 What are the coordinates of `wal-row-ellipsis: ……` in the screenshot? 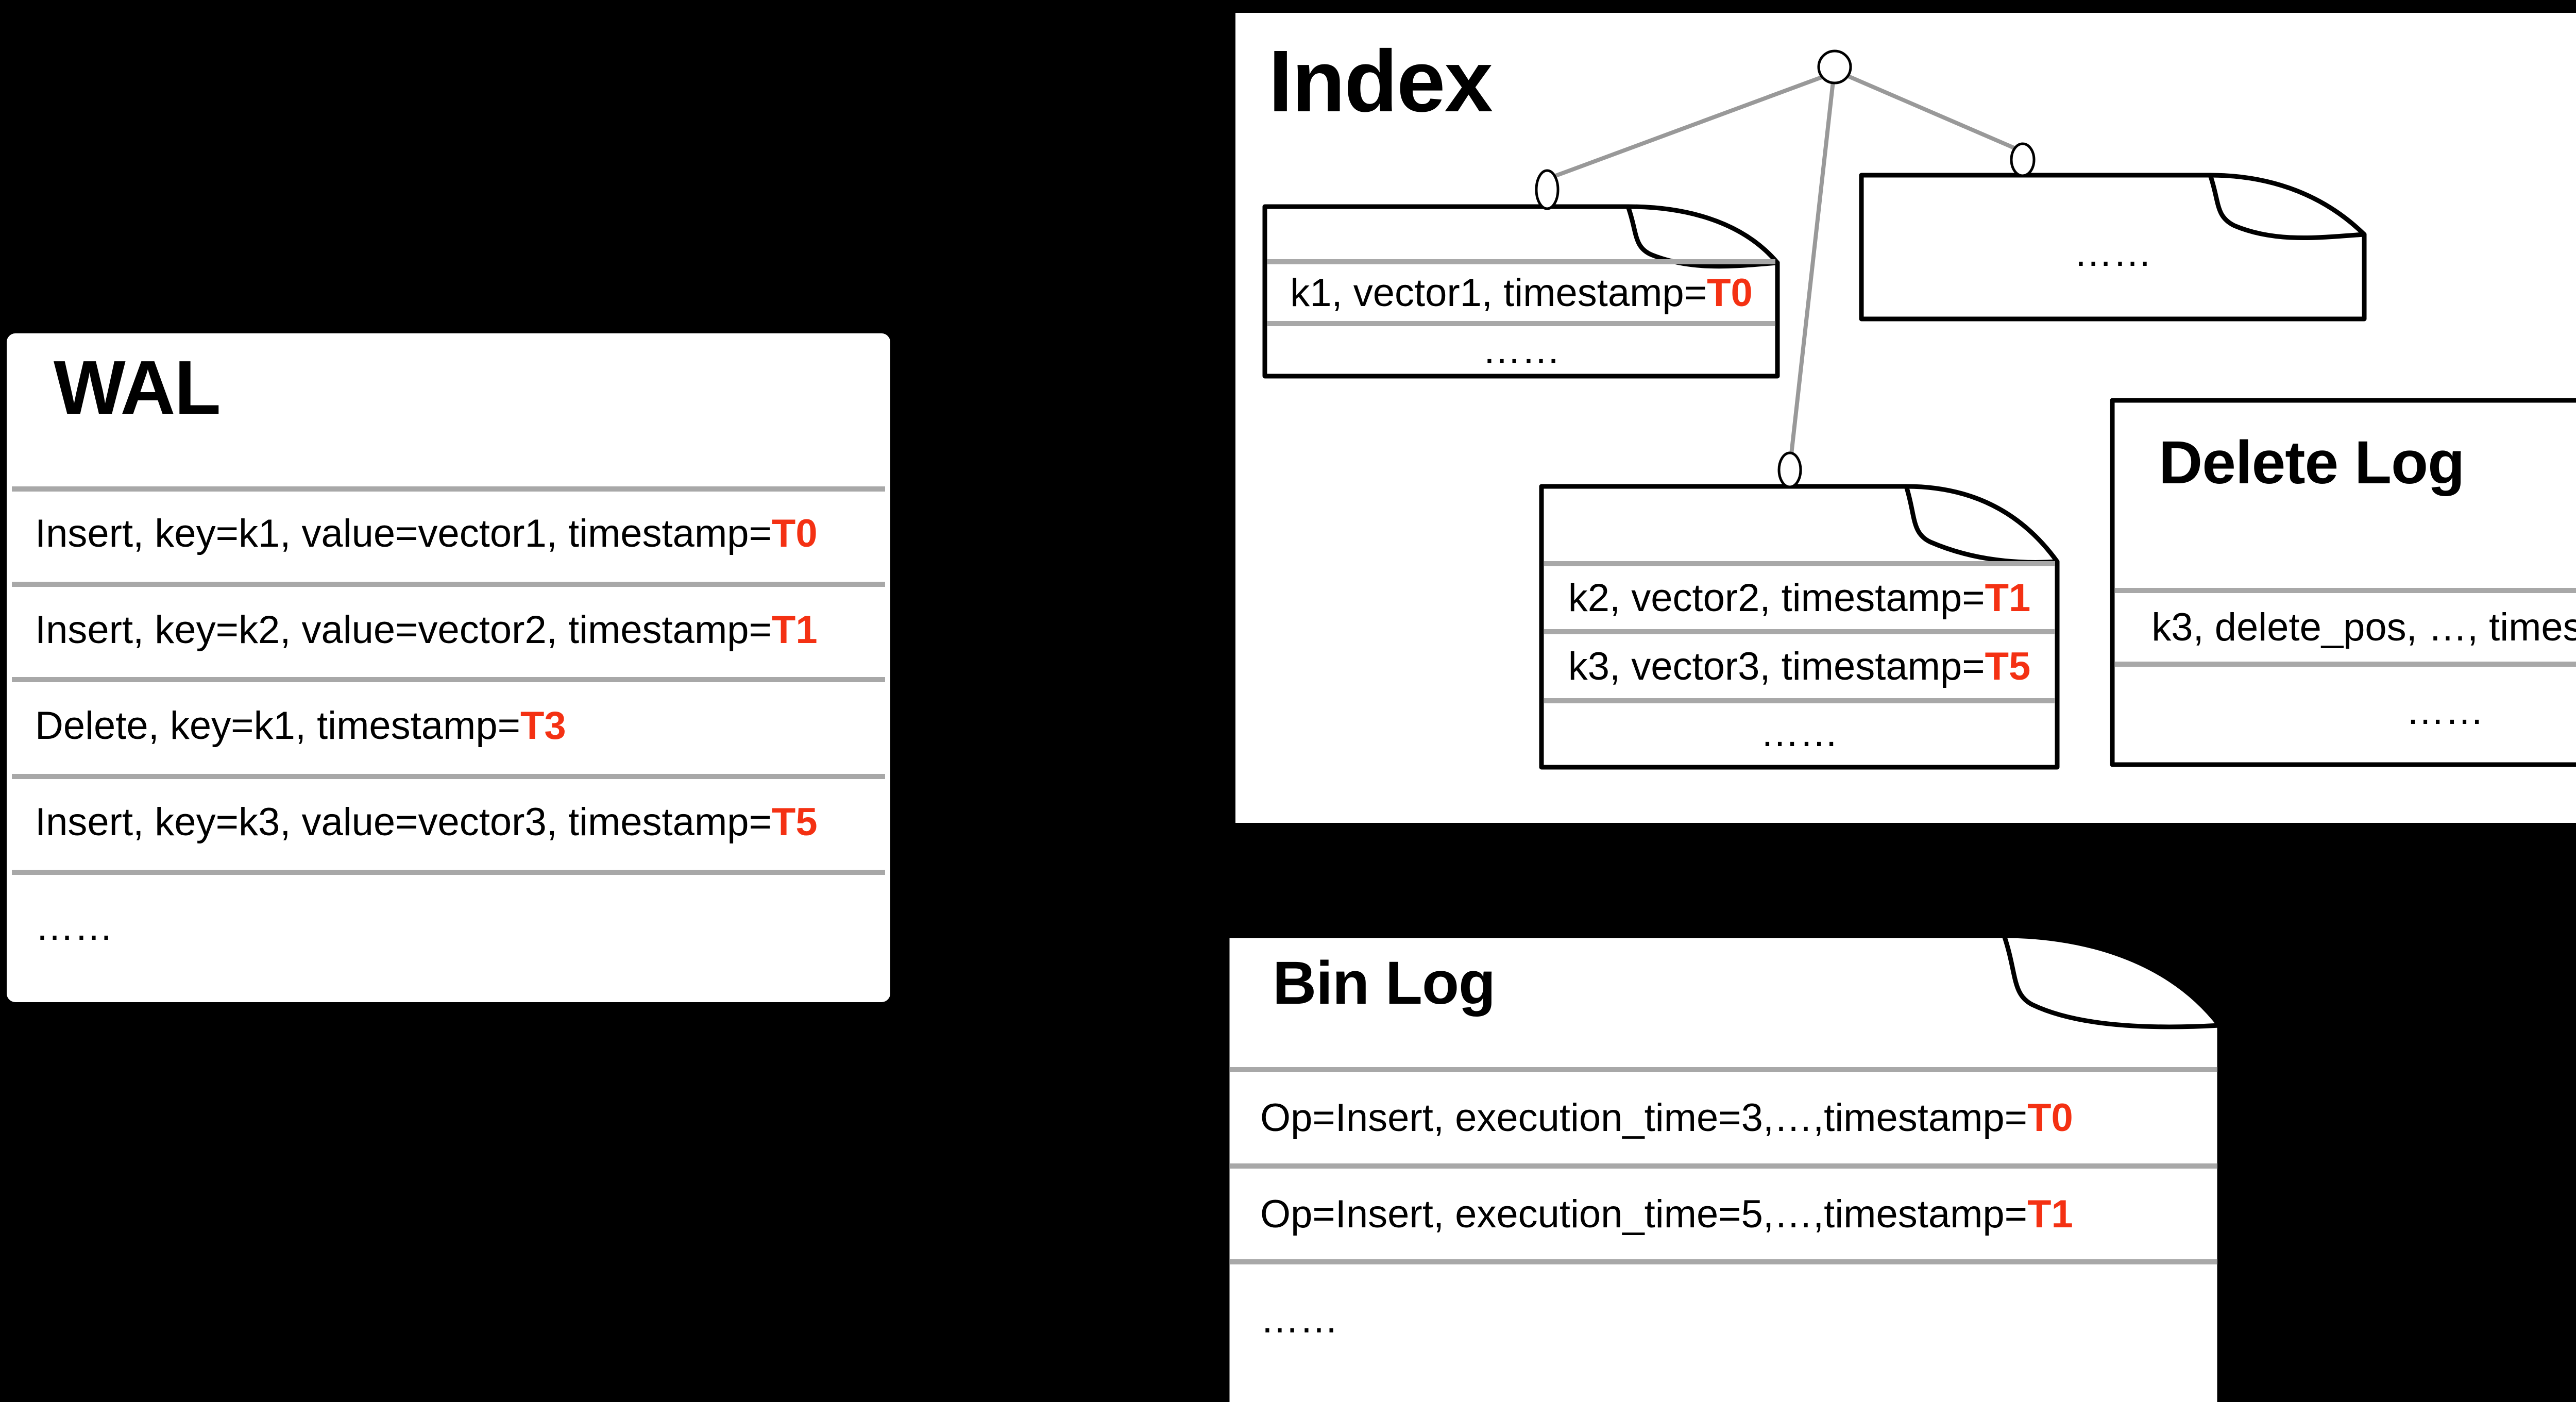 It's located at (74, 927).